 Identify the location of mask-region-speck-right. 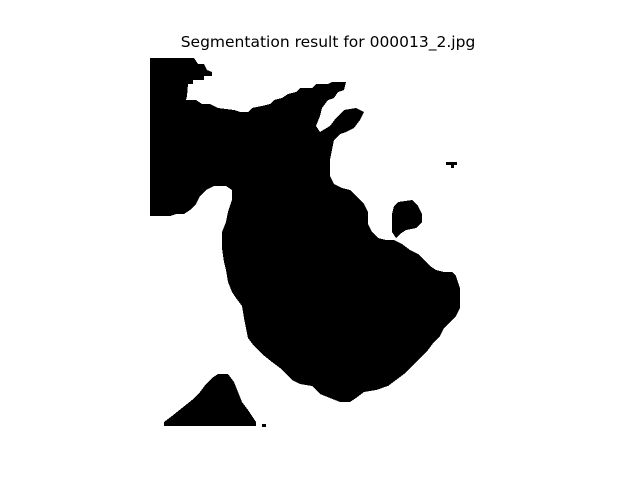
(451, 163).